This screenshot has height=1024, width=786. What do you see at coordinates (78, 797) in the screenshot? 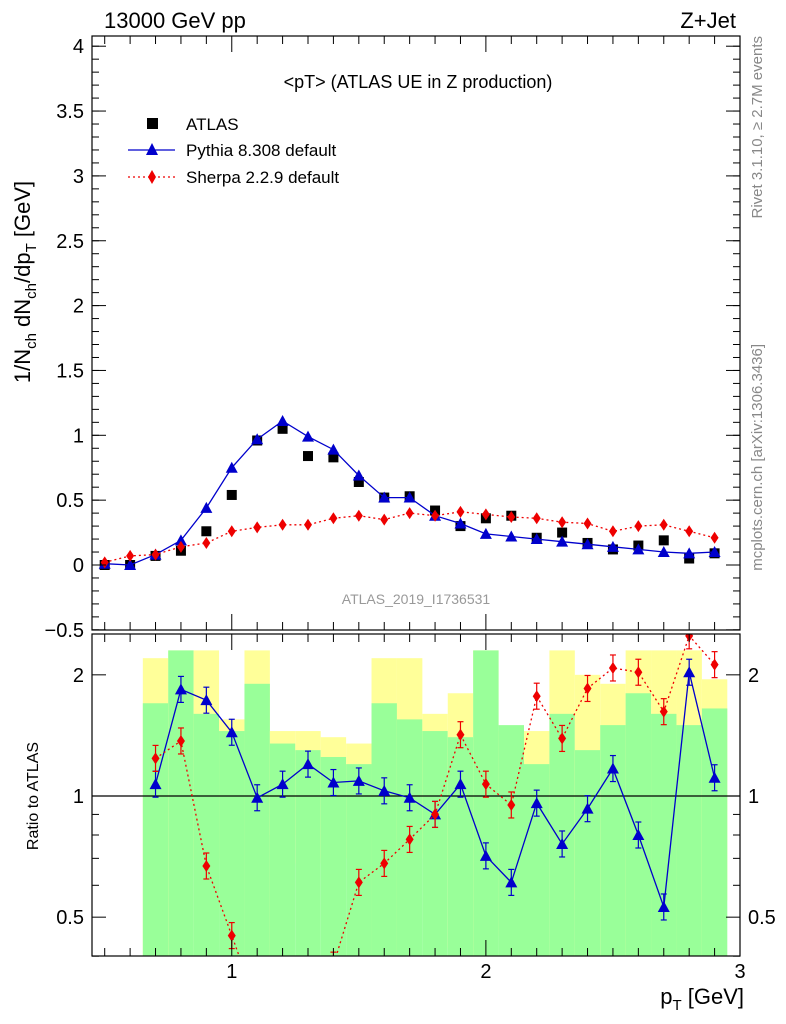
I see `ratio-y-tick-label: 1` at bounding box center [78, 797].